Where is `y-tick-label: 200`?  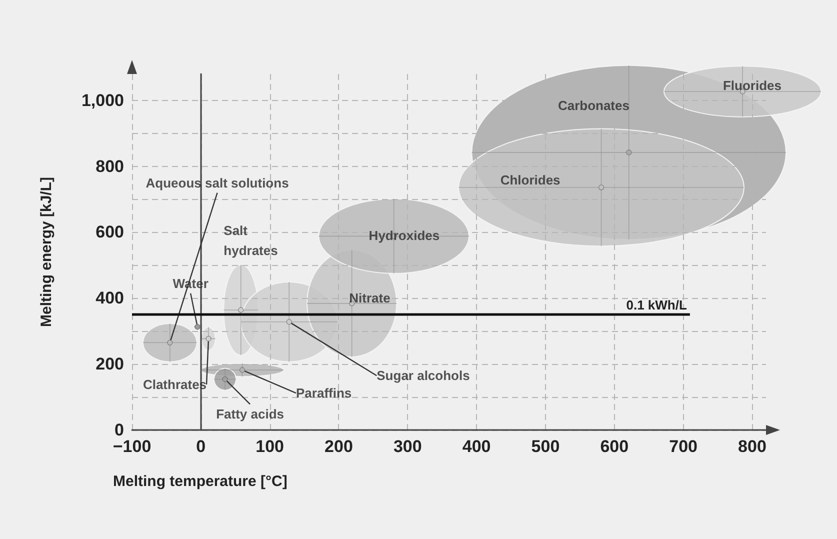
y-tick-label: 200 is located at coordinates (110, 364).